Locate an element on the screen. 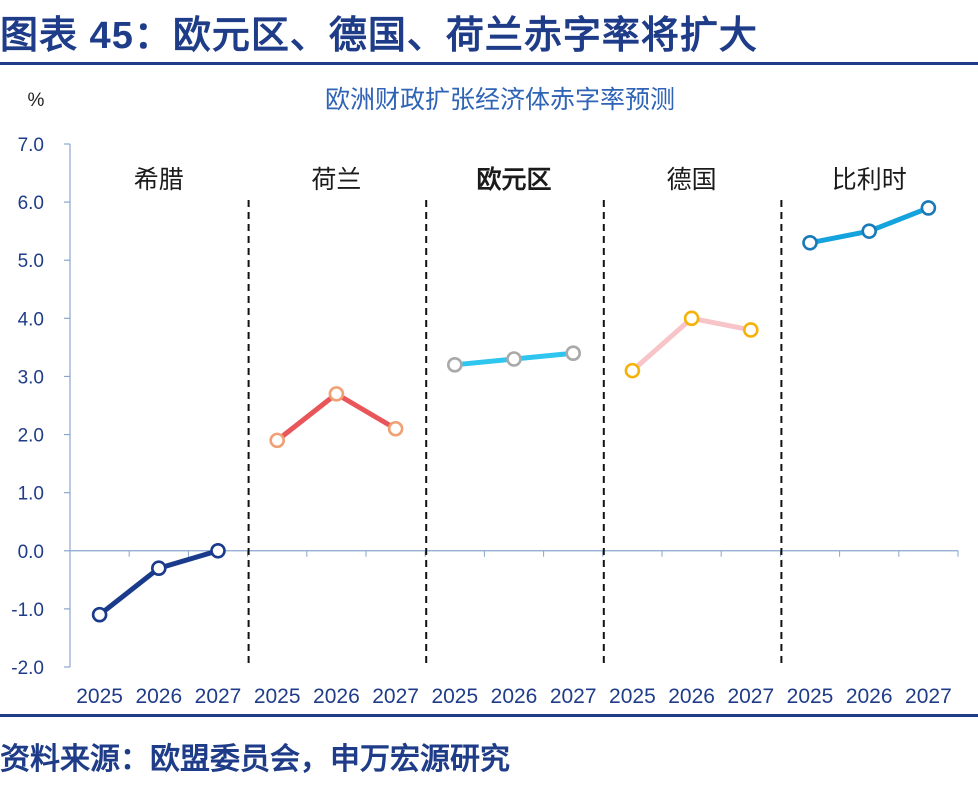 This screenshot has width=978, height=794. y-tick-label: 5.0 is located at coordinates (31, 261).